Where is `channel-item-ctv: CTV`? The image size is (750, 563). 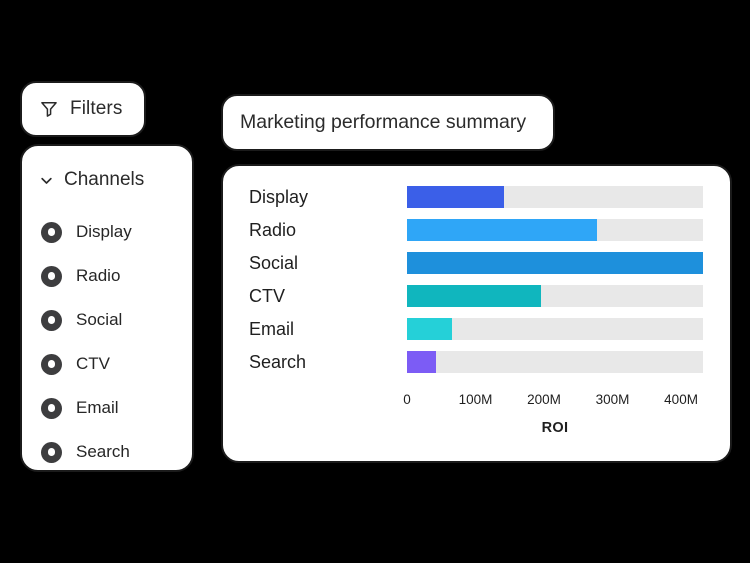 channel-item-ctv: CTV is located at coordinates (107, 364).